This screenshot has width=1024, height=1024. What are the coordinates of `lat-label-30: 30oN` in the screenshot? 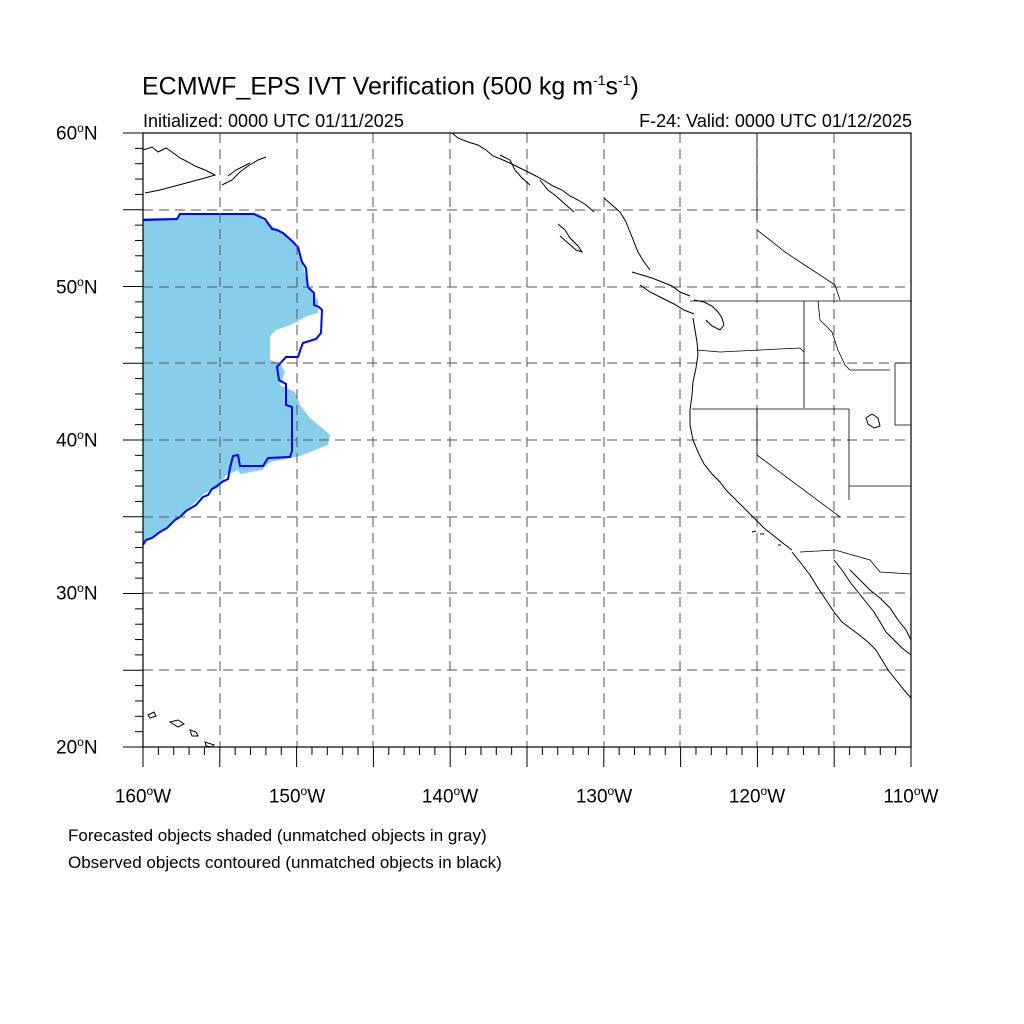 It's located at (77, 593).